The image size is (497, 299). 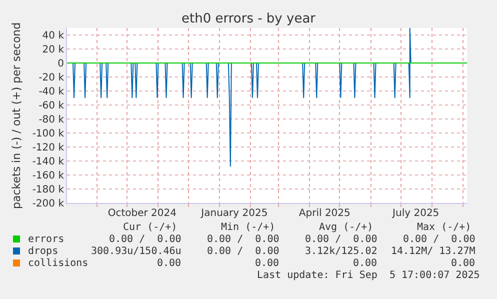 I want to click on y-tick-label: 0, so click(x=61, y=64).